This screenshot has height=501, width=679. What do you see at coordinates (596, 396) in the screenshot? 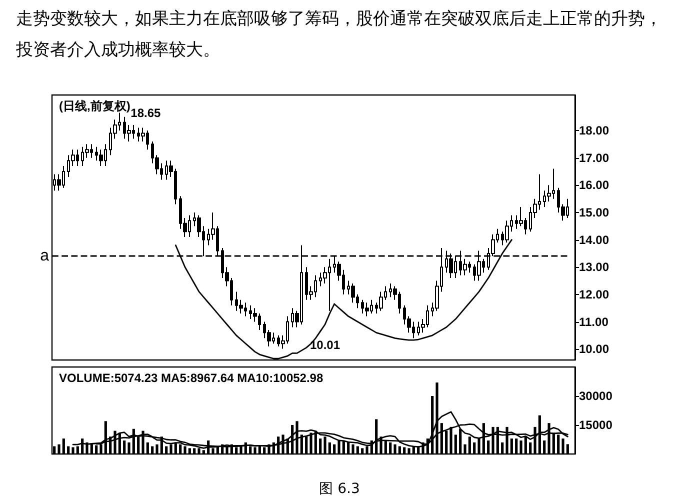
I see `y-tick-label: 30000` at bounding box center [596, 396].